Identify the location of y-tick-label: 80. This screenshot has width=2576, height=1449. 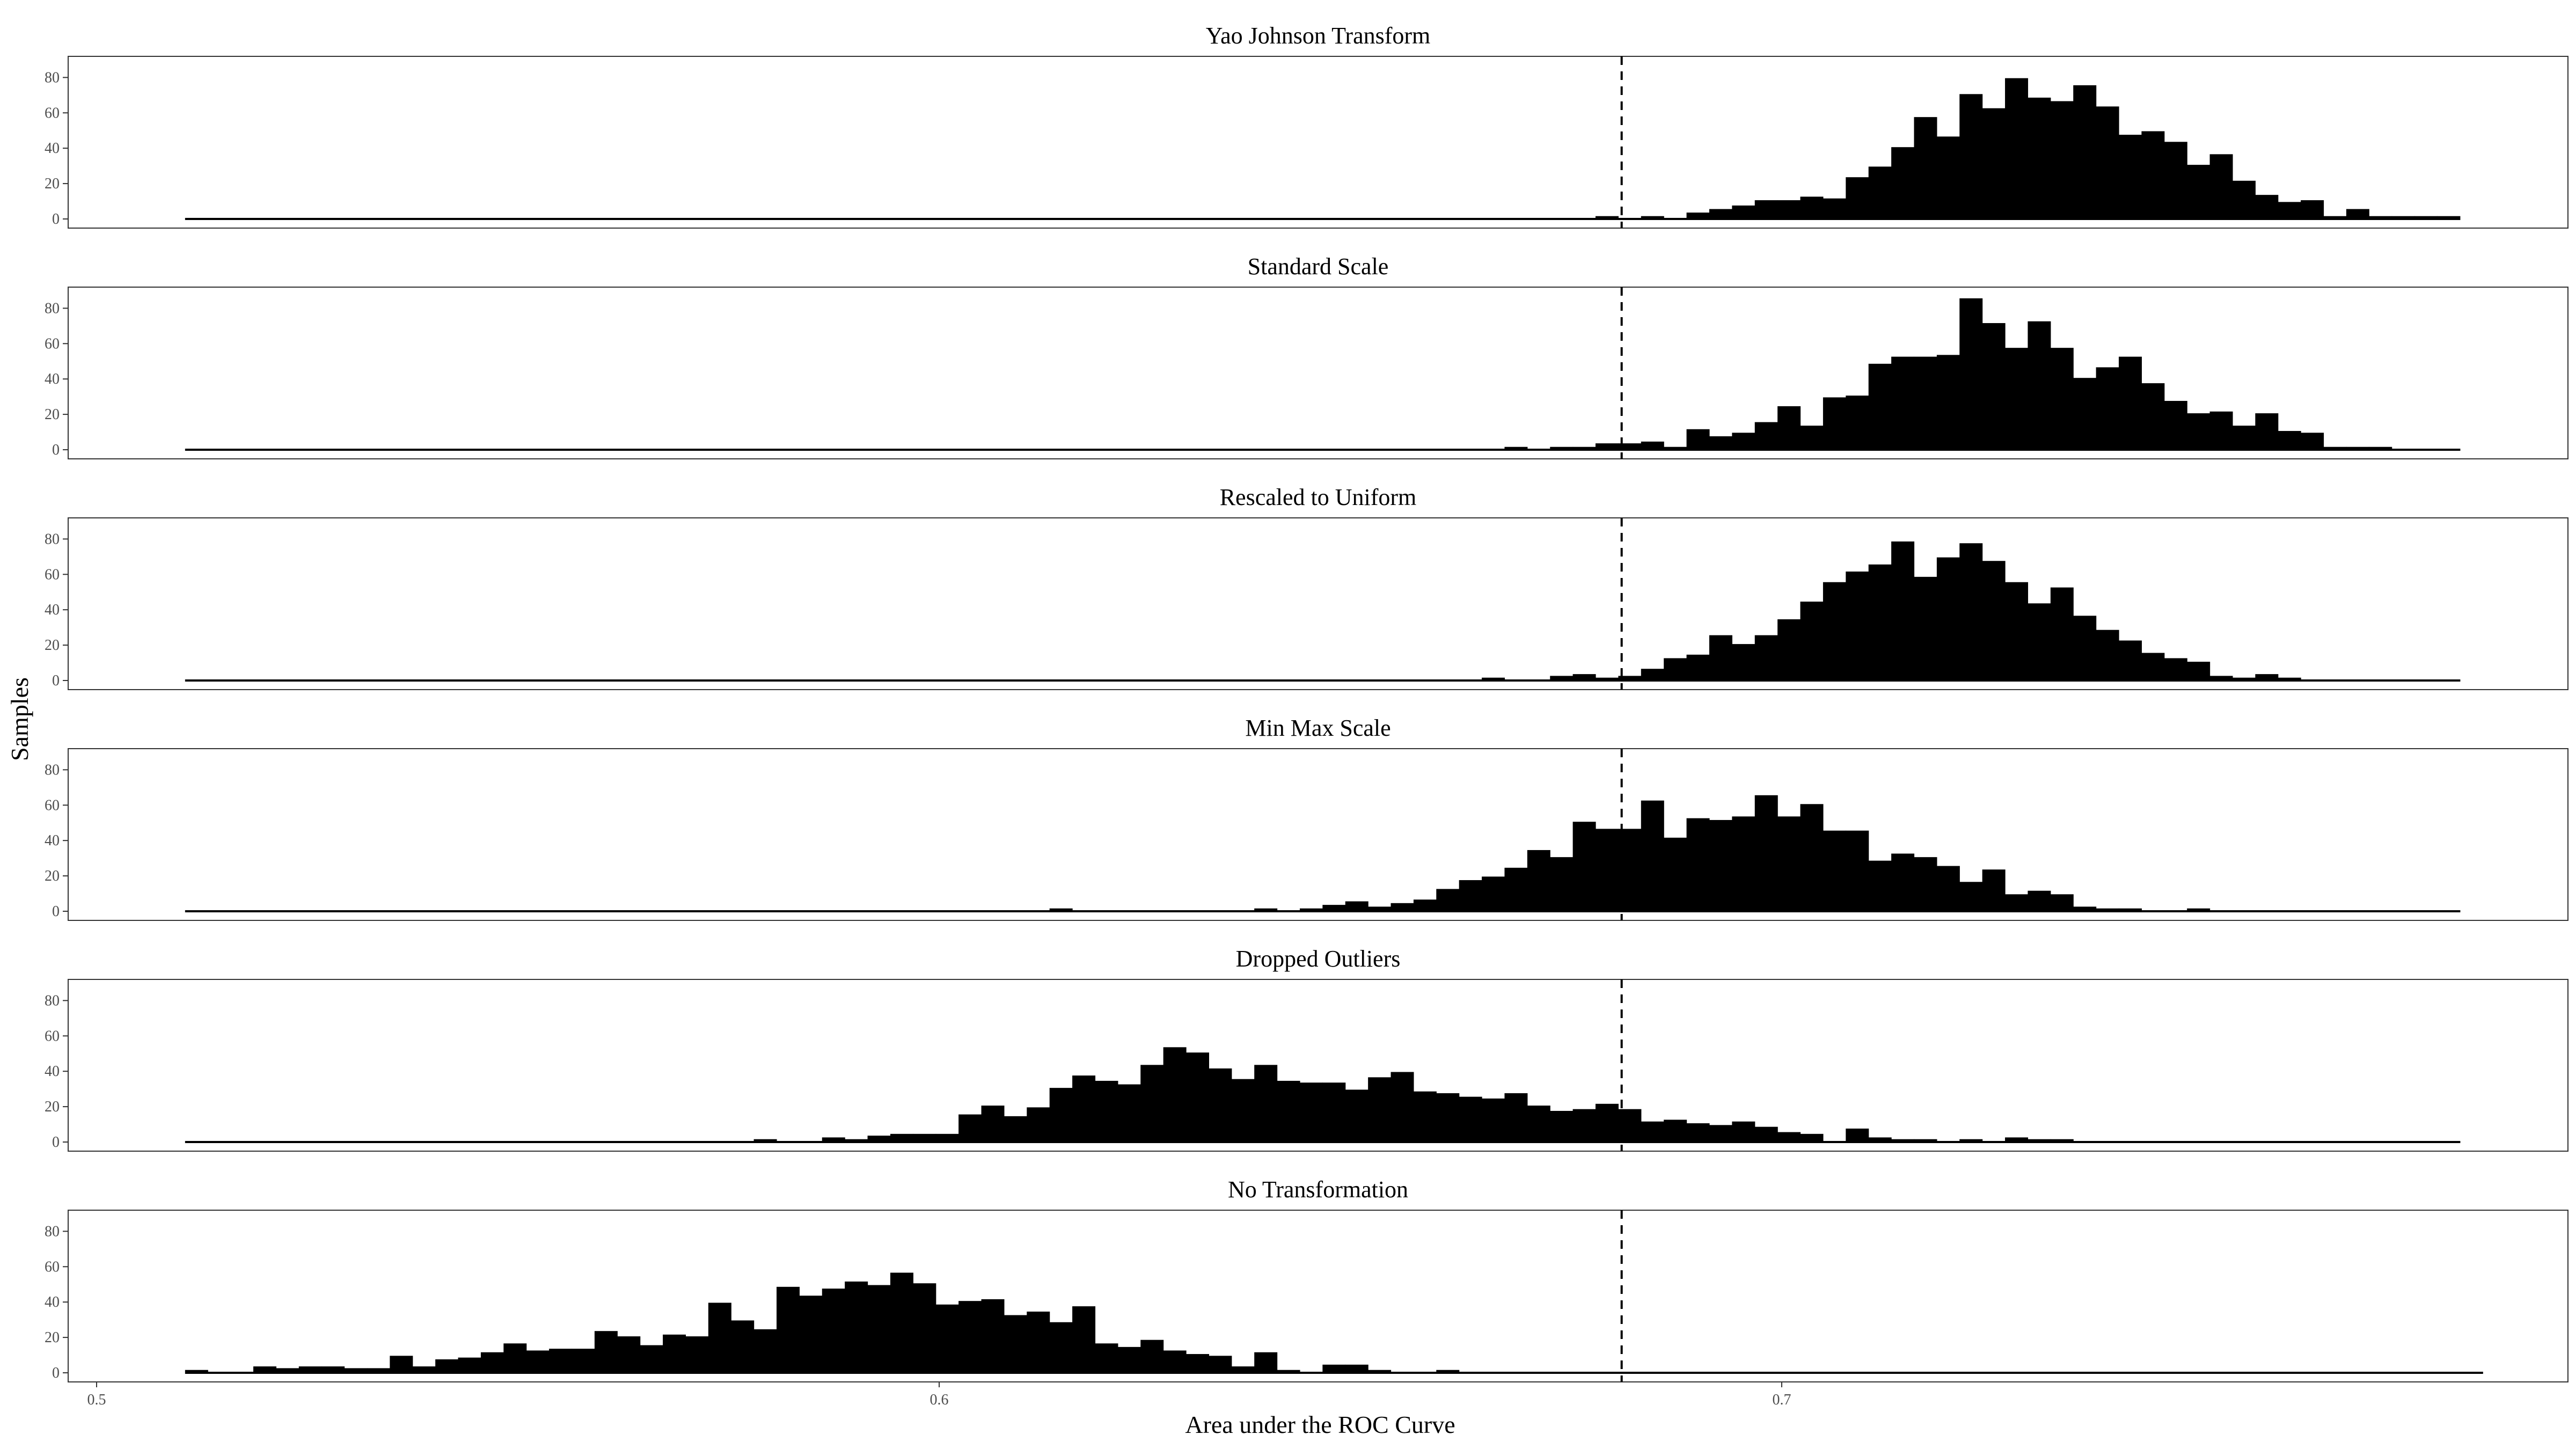
(52, 1000).